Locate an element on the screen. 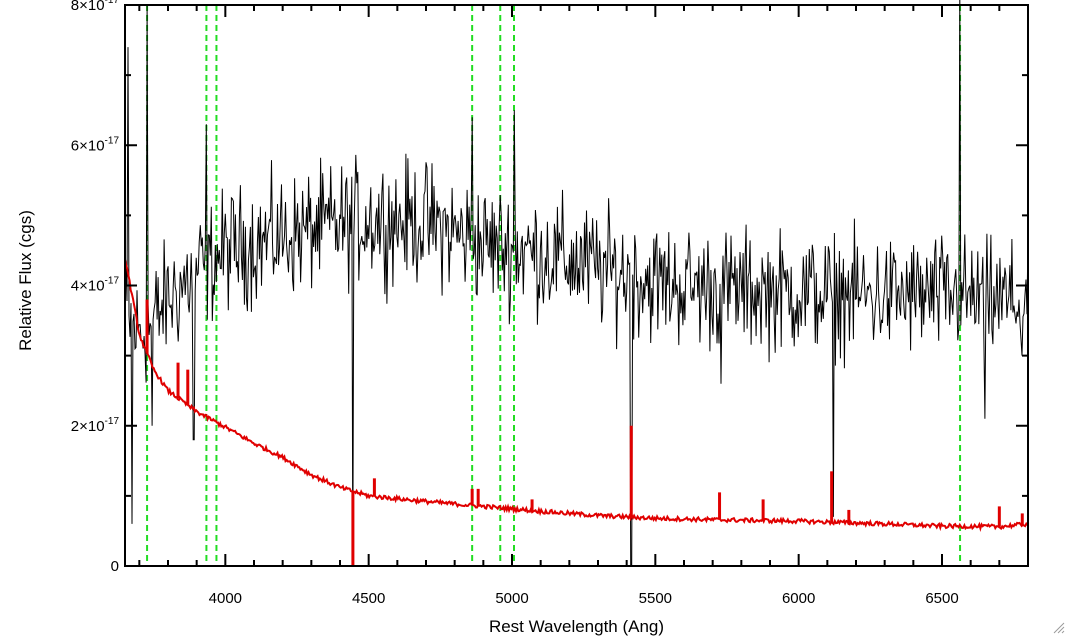 This screenshot has height=637, width=1069. y-tick-label: 6×10⁻¹⁷ is located at coordinates (95, 144).